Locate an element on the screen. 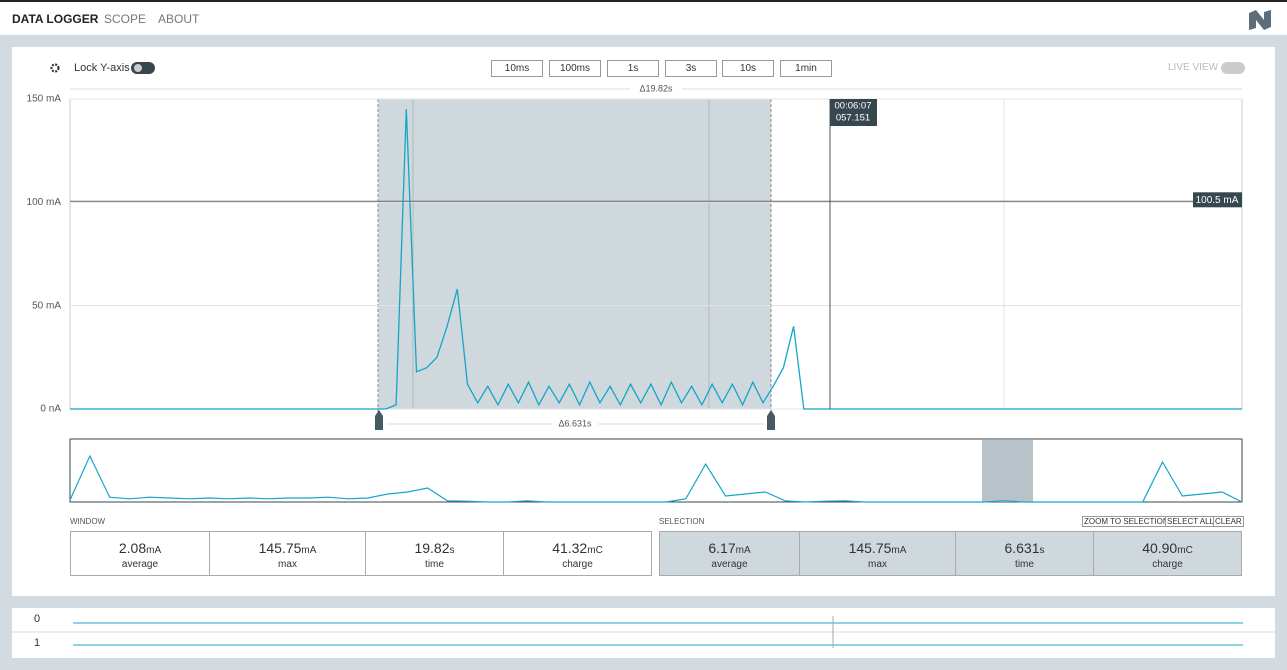 The width and height of the screenshot is (1287, 670). settings-icon is located at coordinates (55, 68).